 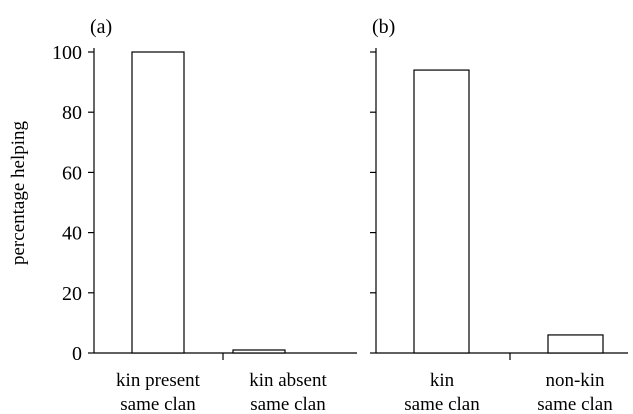 What do you see at coordinates (383, 27) in the screenshot?
I see `panel-b-label: (b)` at bounding box center [383, 27].